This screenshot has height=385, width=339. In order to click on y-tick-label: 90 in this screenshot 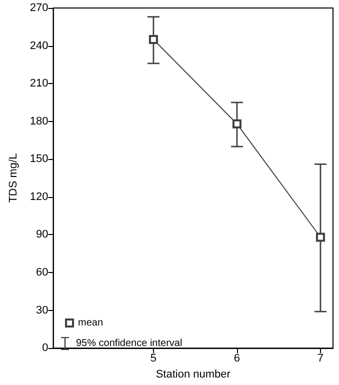, I will do `click(42, 234)`.